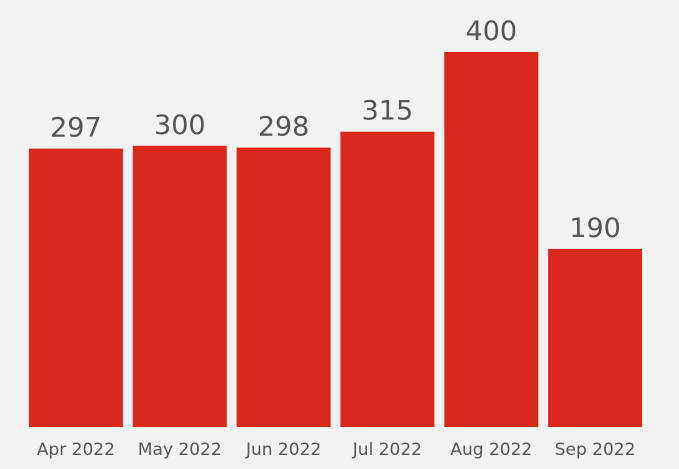 This screenshot has height=469, width=679. I want to click on x-tick-label: Sep 2022, so click(595, 450).